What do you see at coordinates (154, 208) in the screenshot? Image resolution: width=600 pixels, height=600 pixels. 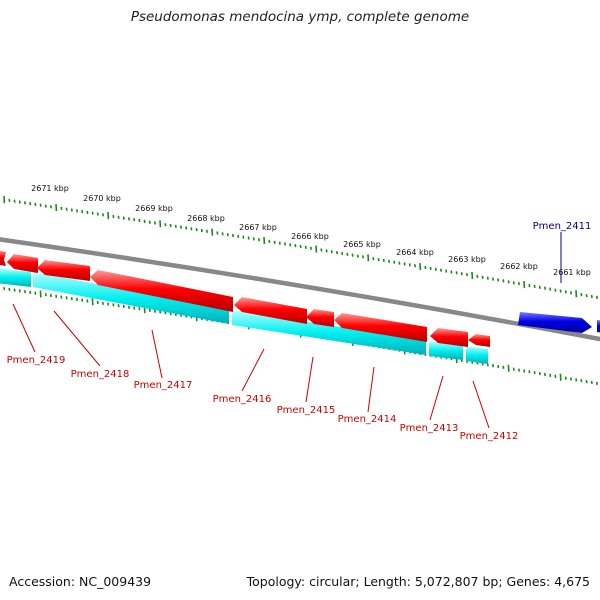 I see `scale-label: 2669 kbp` at bounding box center [154, 208].